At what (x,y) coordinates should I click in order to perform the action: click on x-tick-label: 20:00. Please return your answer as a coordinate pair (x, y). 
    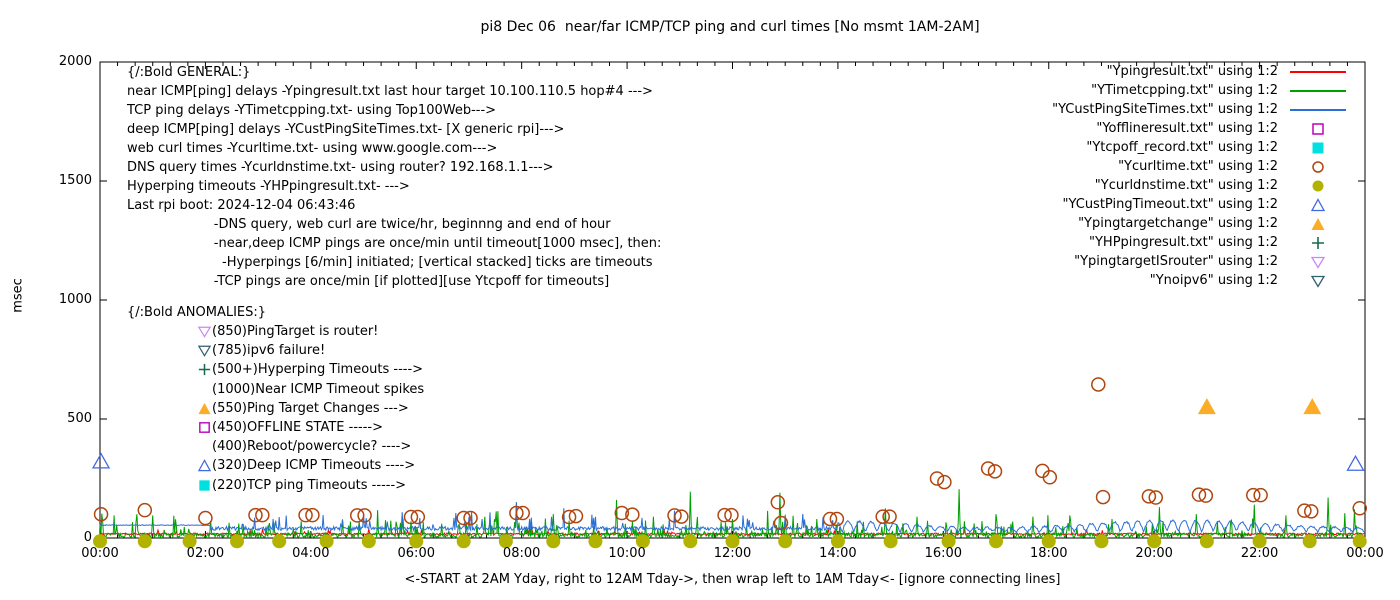
    Looking at the image, I should click on (1154, 553).